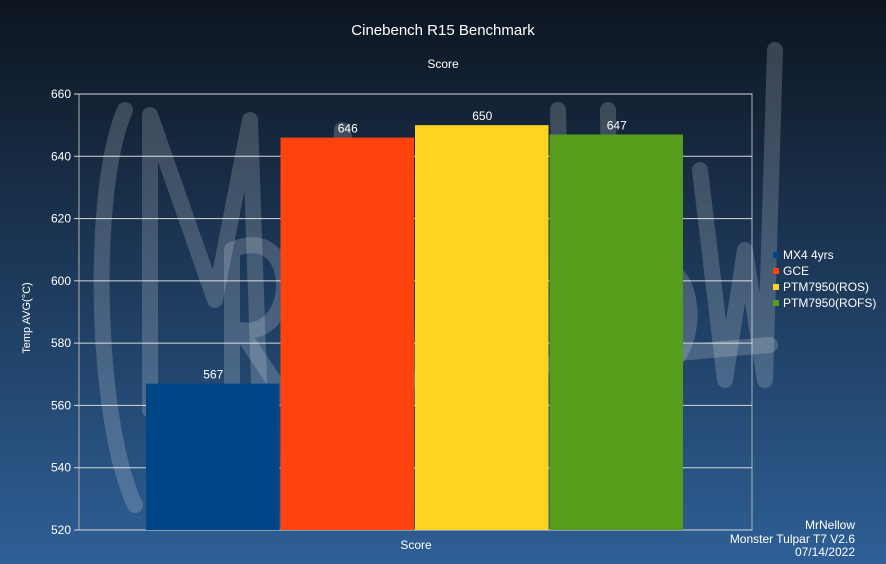  What do you see at coordinates (61, 405) in the screenshot?
I see `y-tick-label: 560` at bounding box center [61, 405].